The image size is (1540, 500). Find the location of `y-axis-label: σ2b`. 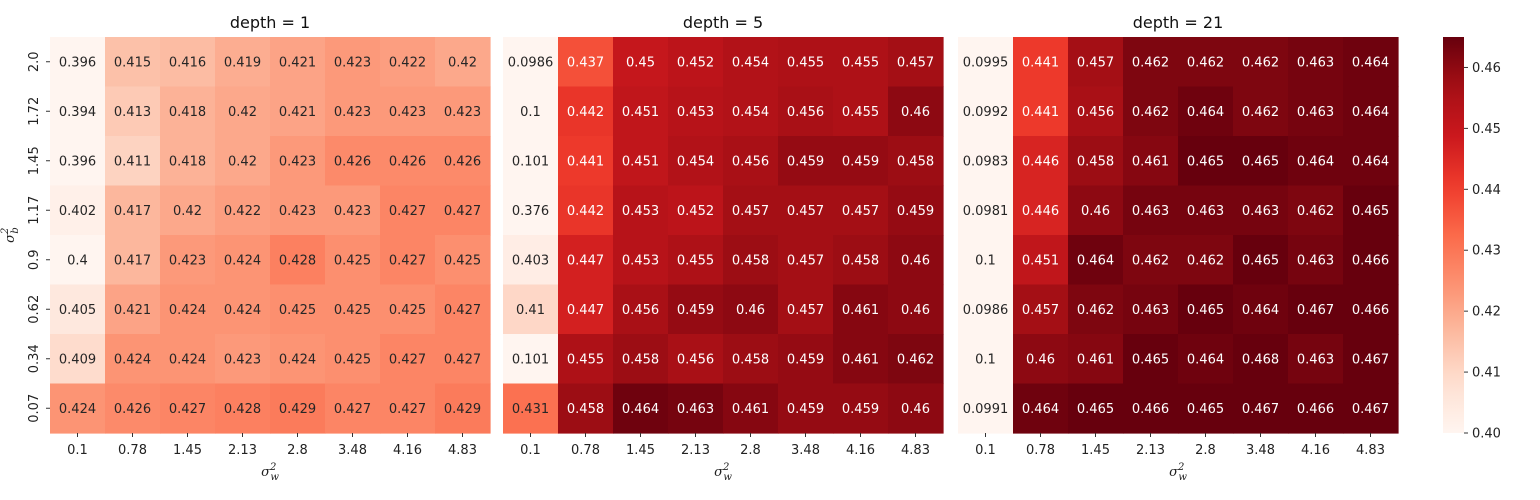

y-axis-label: σ2b is located at coordinates (10, 235).